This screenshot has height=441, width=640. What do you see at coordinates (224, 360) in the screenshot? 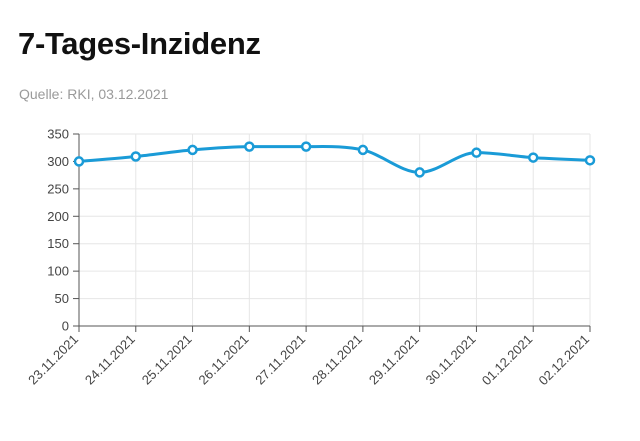
I see `x-tick-label: 26.11.2021` at bounding box center [224, 360].